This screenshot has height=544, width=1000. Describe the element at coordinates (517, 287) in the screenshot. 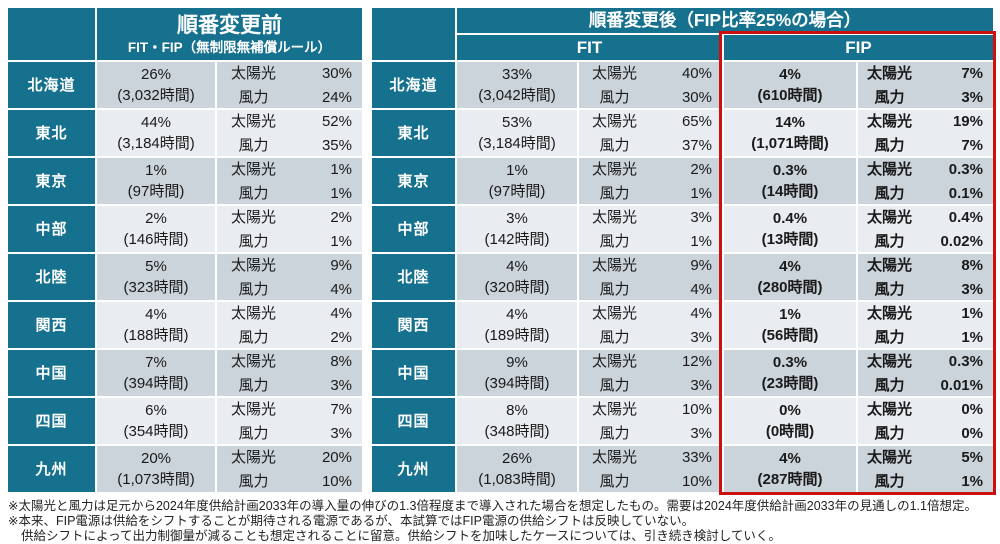

I see `curtailment-hours: (320時間)` at that location.